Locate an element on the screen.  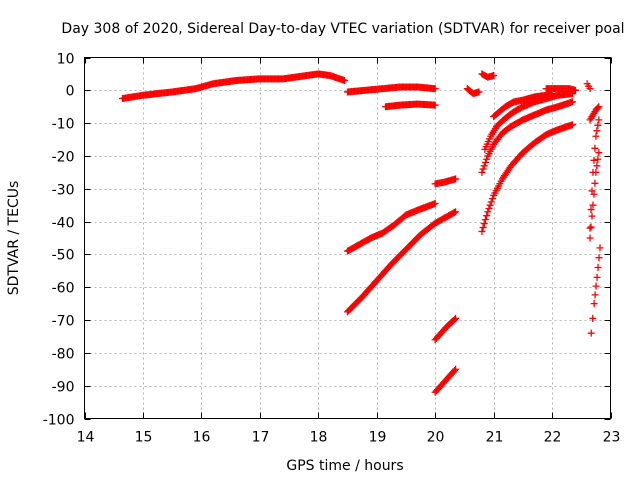
x-tick-label: 17 is located at coordinates (261, 438).